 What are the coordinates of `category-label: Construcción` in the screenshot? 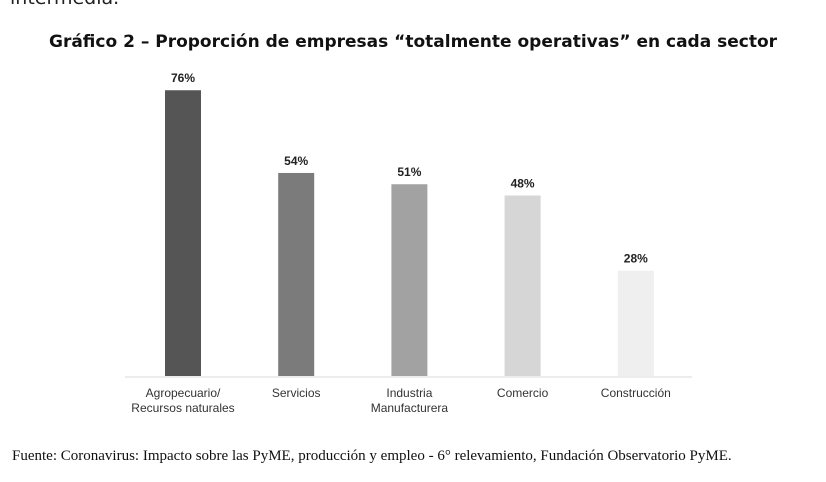 It's located at (636, 393).